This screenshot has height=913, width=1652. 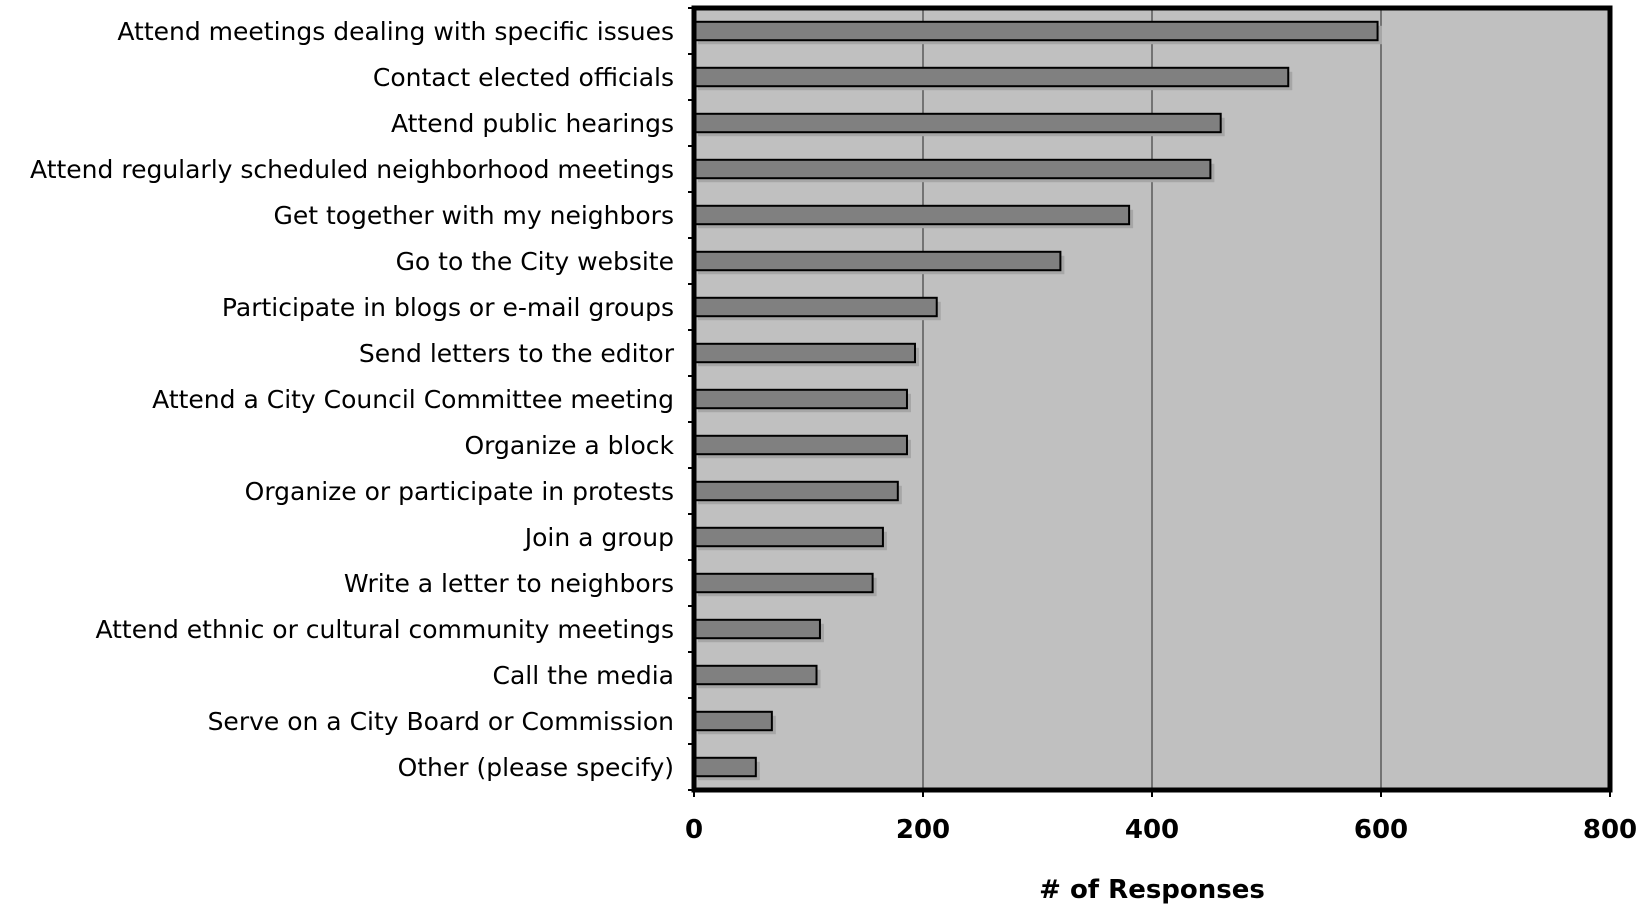 I want to click on x-tick-labels: 0 200 400 600 800, so click(x=1161, y=830).